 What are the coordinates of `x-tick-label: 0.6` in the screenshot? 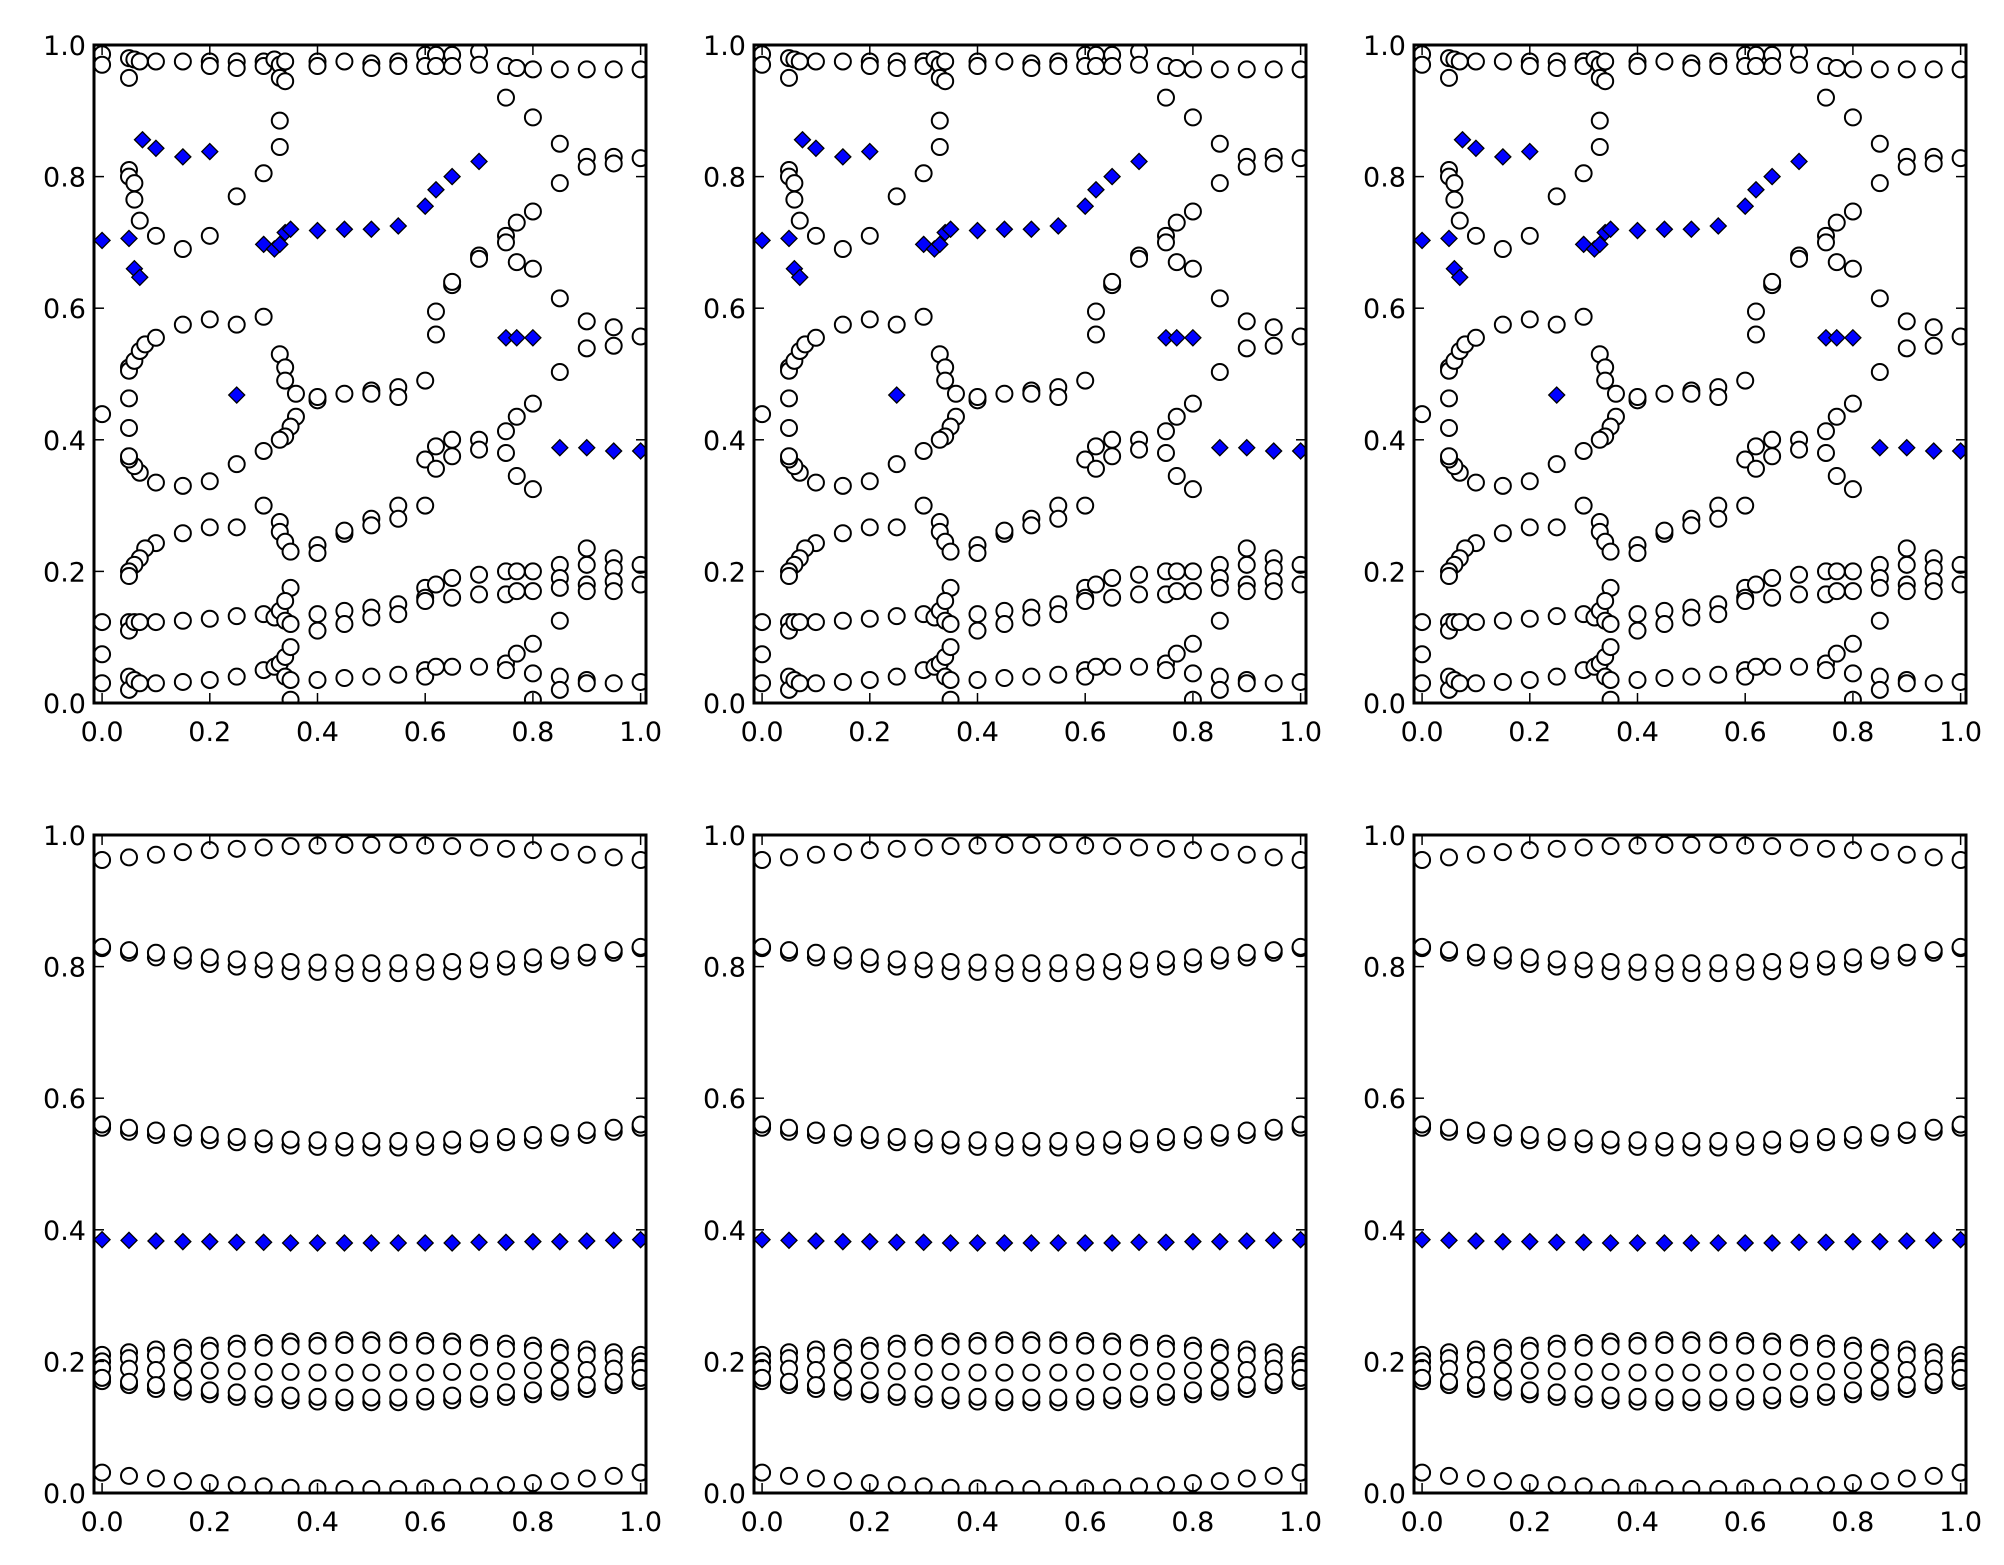 It's located at (425, 1522).